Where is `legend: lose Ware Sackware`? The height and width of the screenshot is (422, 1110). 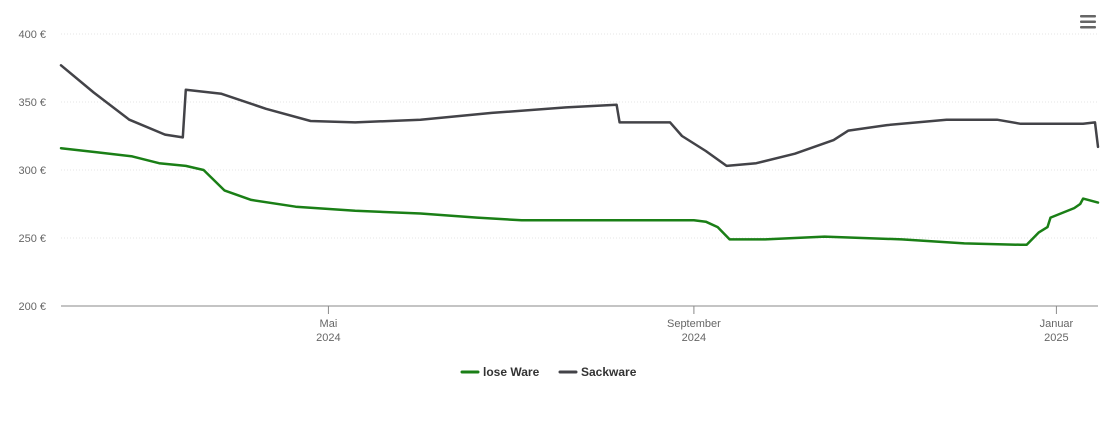
legend: lose Ware Sackware is located at coordinates (548, 372).